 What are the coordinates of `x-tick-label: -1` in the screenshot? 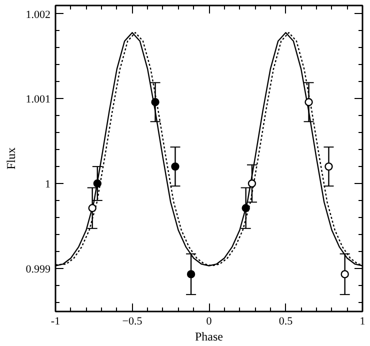 It's located at (55, 322).